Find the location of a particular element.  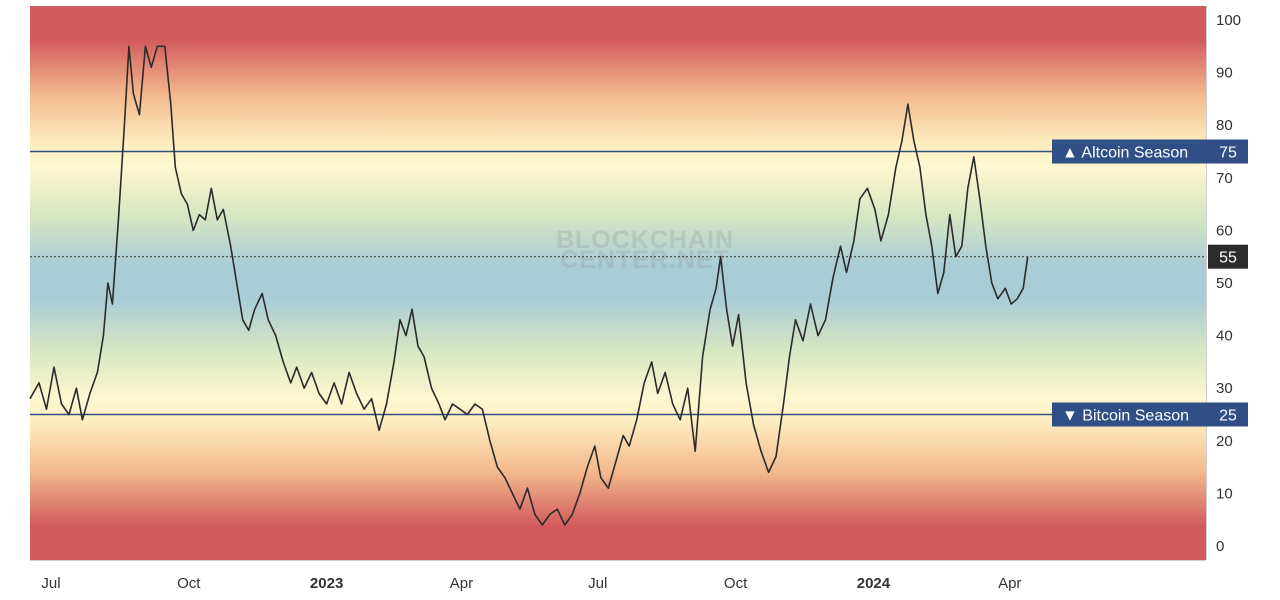

y-tick-label: 90 is located at coordinates (1224, 73).